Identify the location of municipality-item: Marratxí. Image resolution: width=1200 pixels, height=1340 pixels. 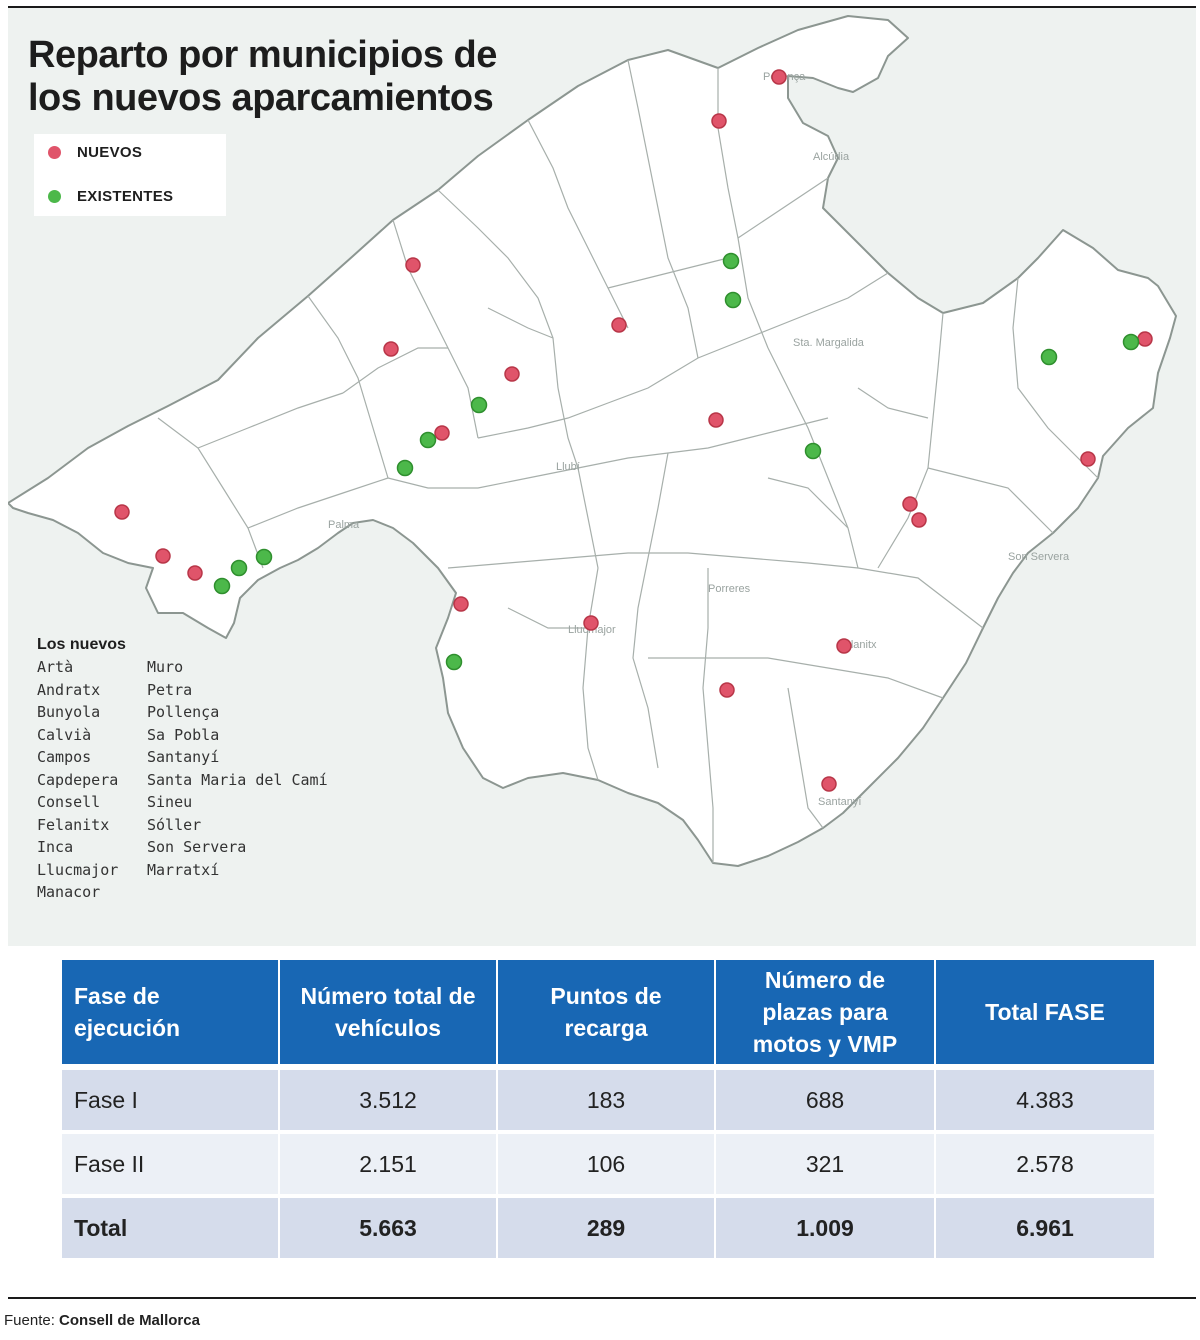
(183, 869).